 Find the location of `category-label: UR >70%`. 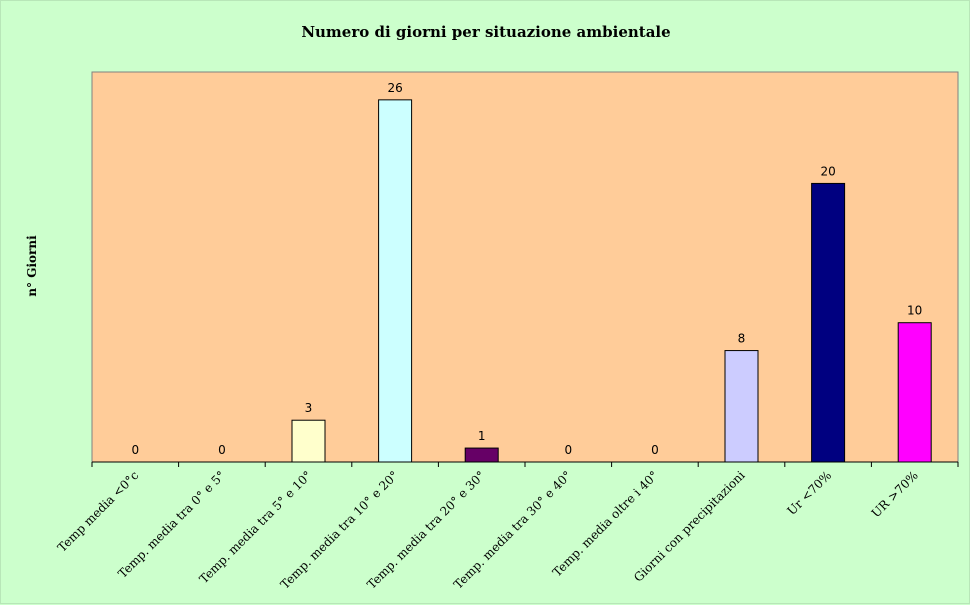

category-label: UR >70% is located at coordinates (895, 494).